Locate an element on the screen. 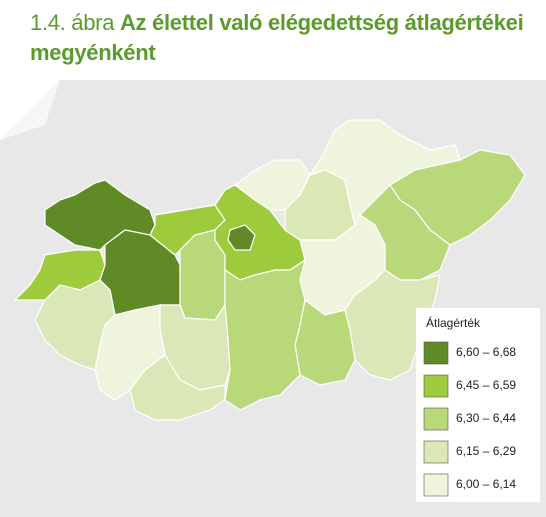 The image size is (546, 517). legend-label: 6,15 – 6,29 is located at coordinates (486, 451).